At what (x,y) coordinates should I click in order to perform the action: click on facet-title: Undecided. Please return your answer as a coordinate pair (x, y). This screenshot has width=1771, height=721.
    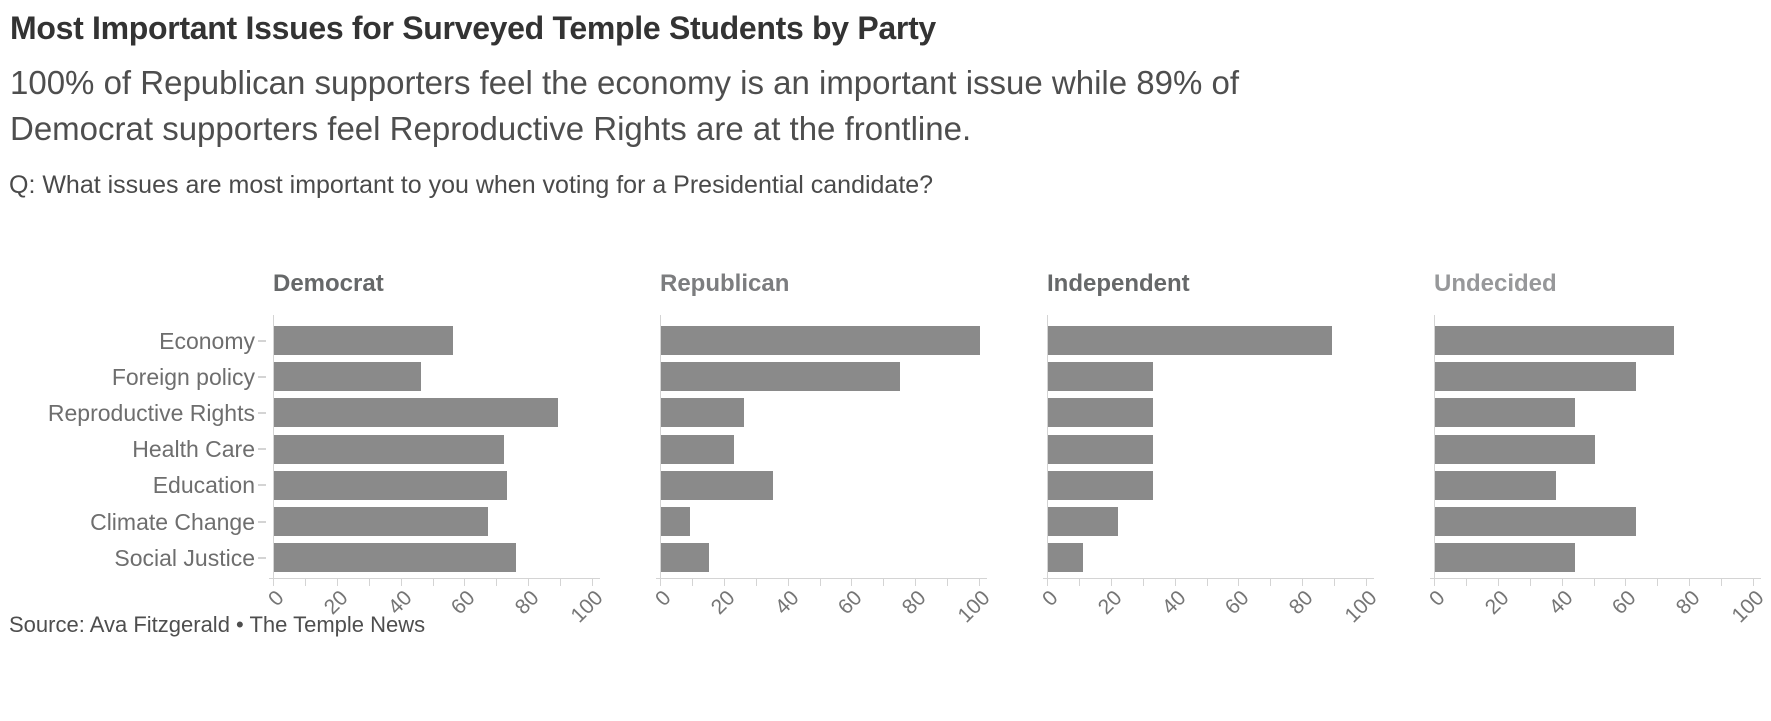
    Looking at the image, I should click on (1495, 283).